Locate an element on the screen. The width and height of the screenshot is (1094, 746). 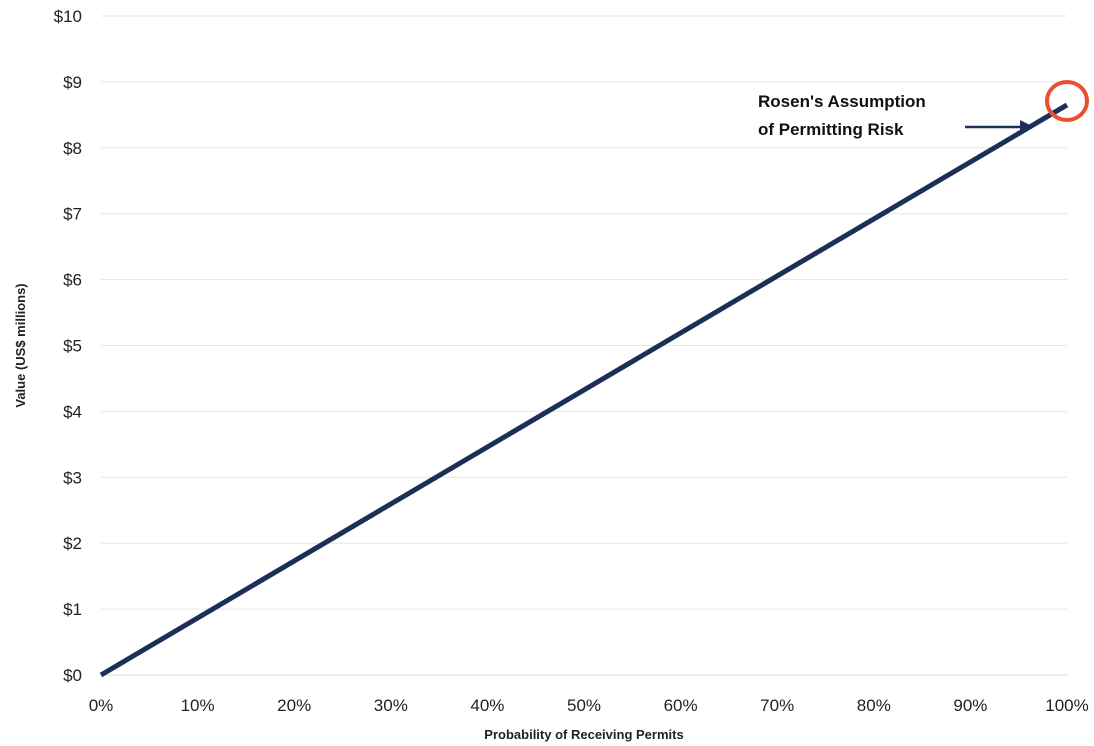
x-tick-label: 90% is located at coordinates (970, 705).